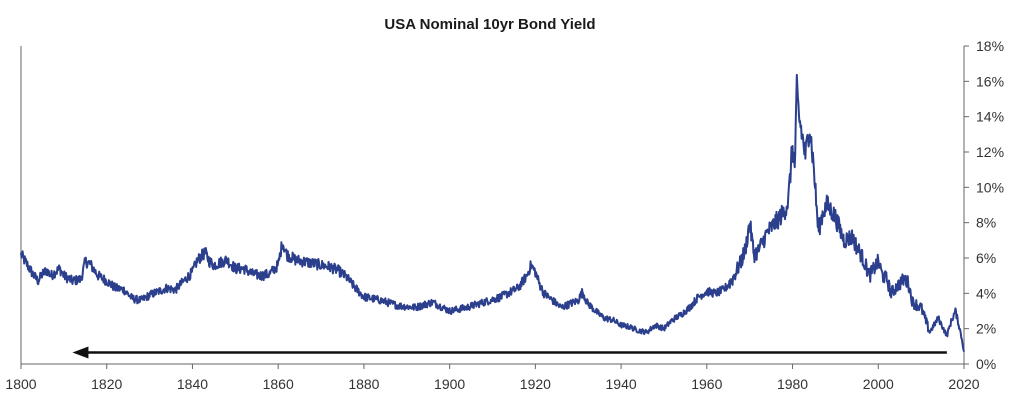 The image size is (1024, 410). I want to click on x-tick-label: 1800, so click(20, 384).